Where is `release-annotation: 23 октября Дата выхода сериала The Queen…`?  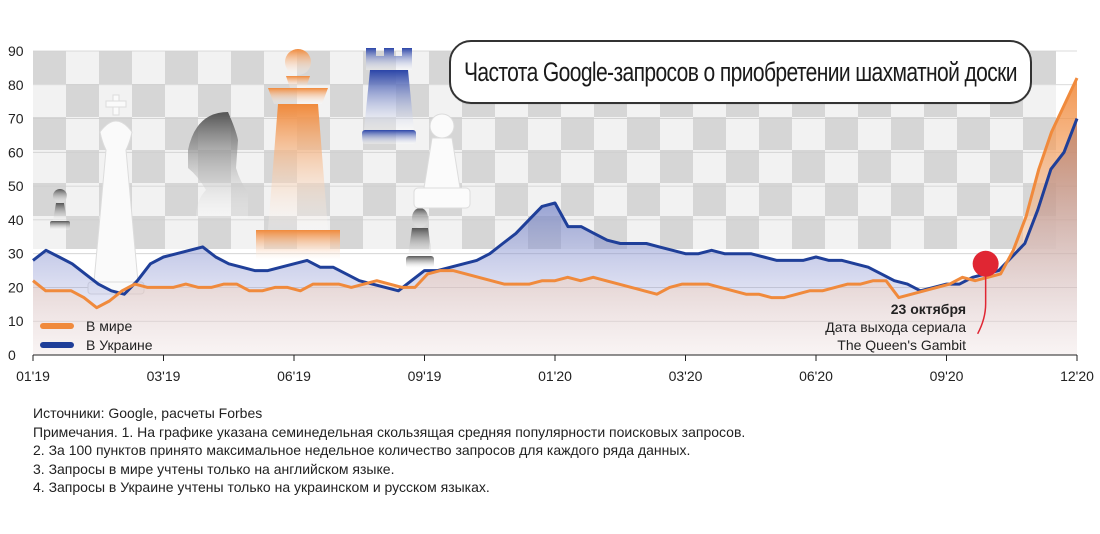 release-annotation: 23 октября Дата выхода сериала The Queen… is located at coordinates (895, 327).